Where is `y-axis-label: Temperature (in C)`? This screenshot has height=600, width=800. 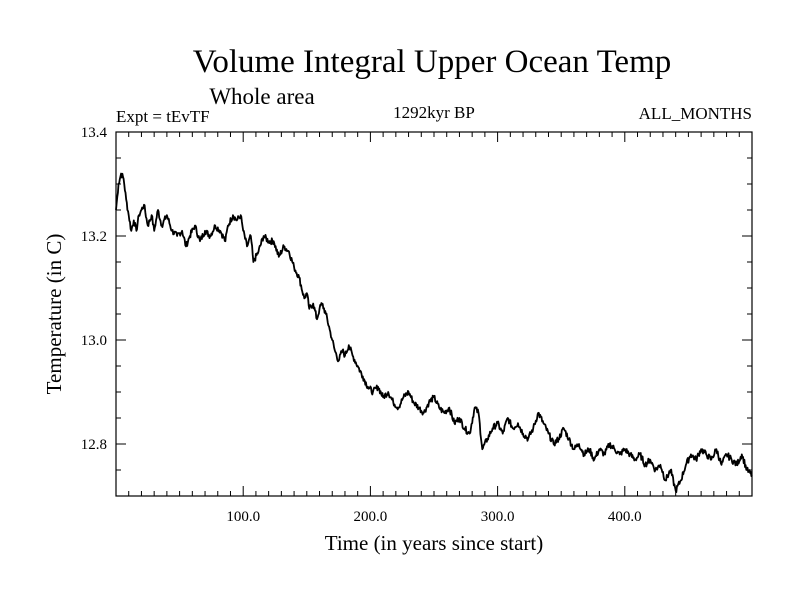
y-axis-label: Temperature (in C) is located at coordinates (54, 314).